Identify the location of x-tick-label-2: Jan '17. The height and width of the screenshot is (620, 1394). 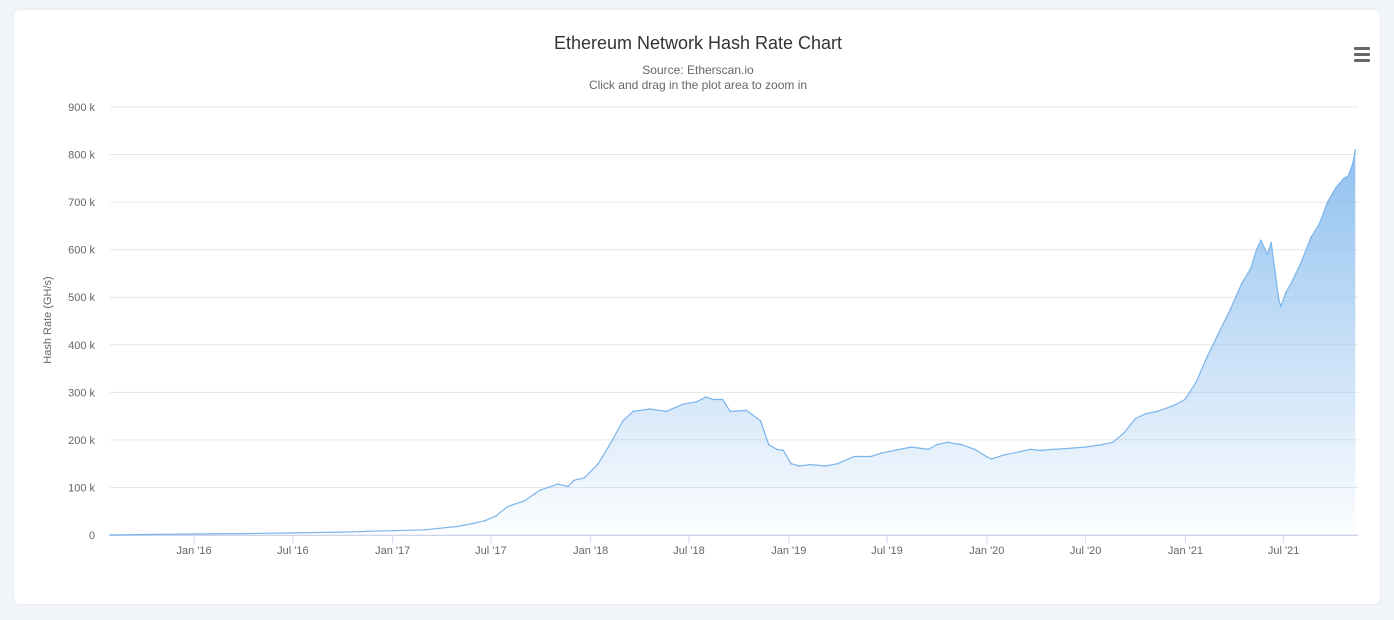
(392, 551).